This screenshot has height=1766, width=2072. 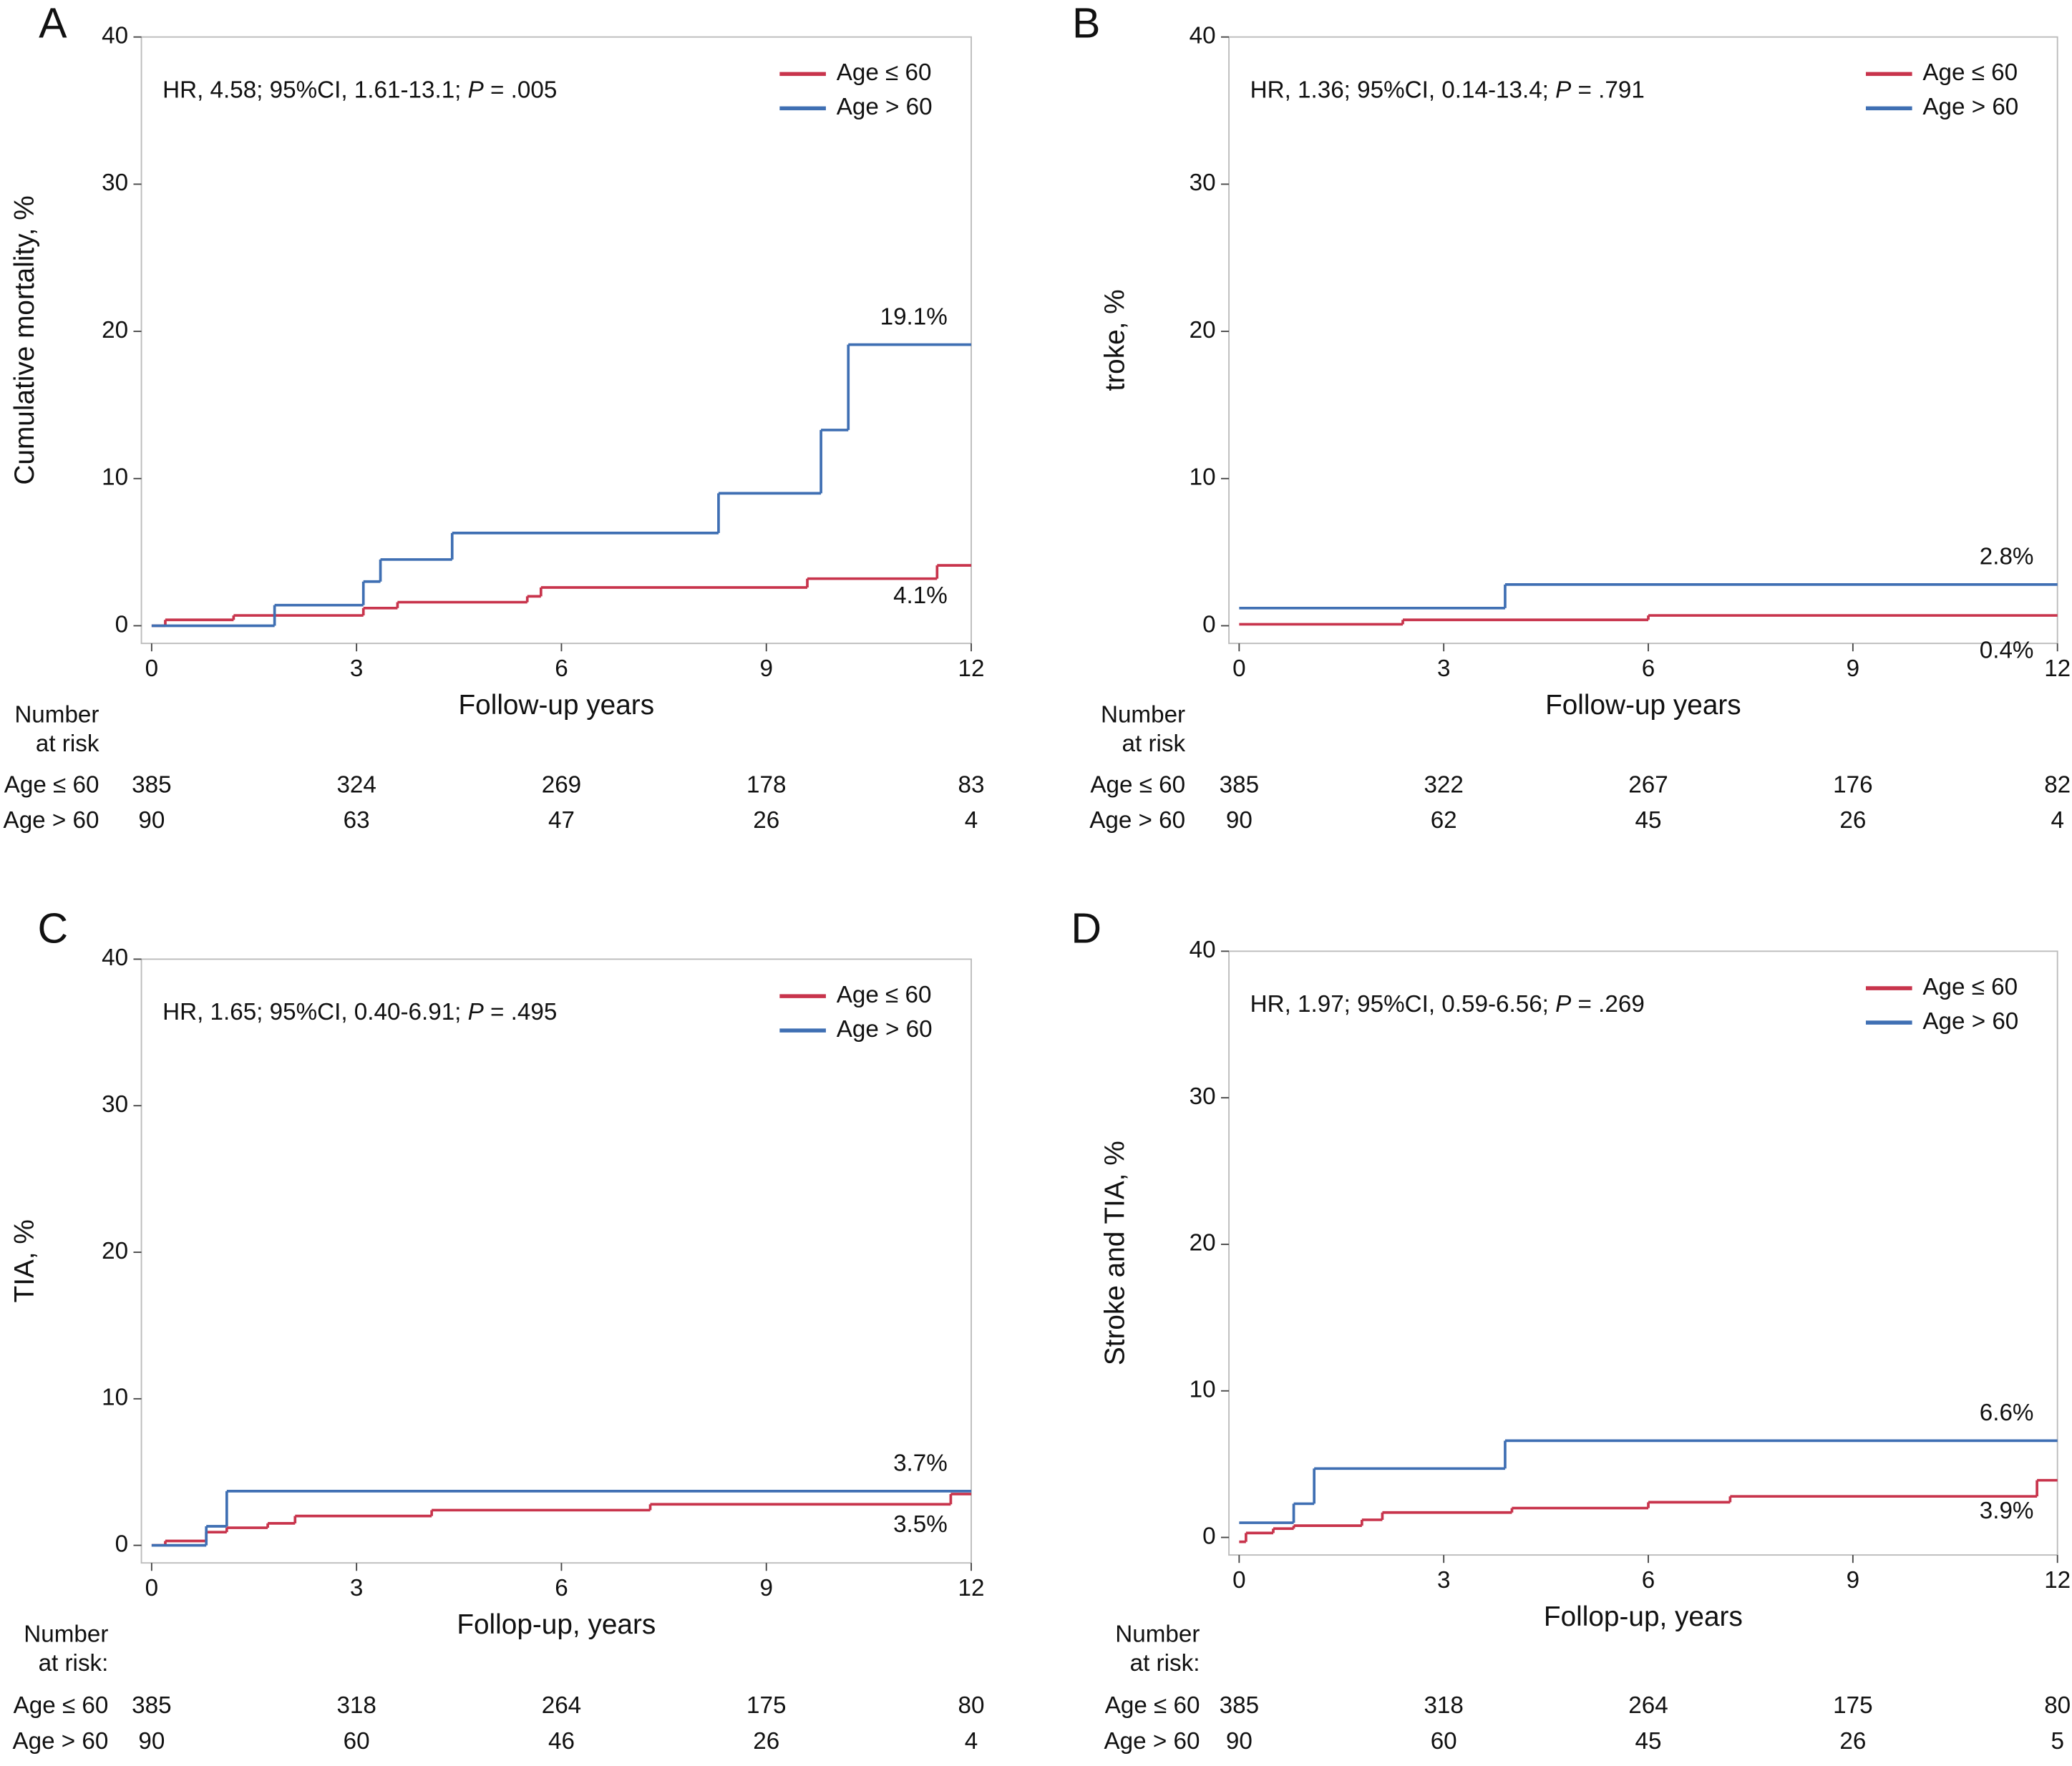 What do you see at coordinates (2007, 650) in the screenshot?
I see `end-label: 0.4%` at bounding box center [2007, 650].